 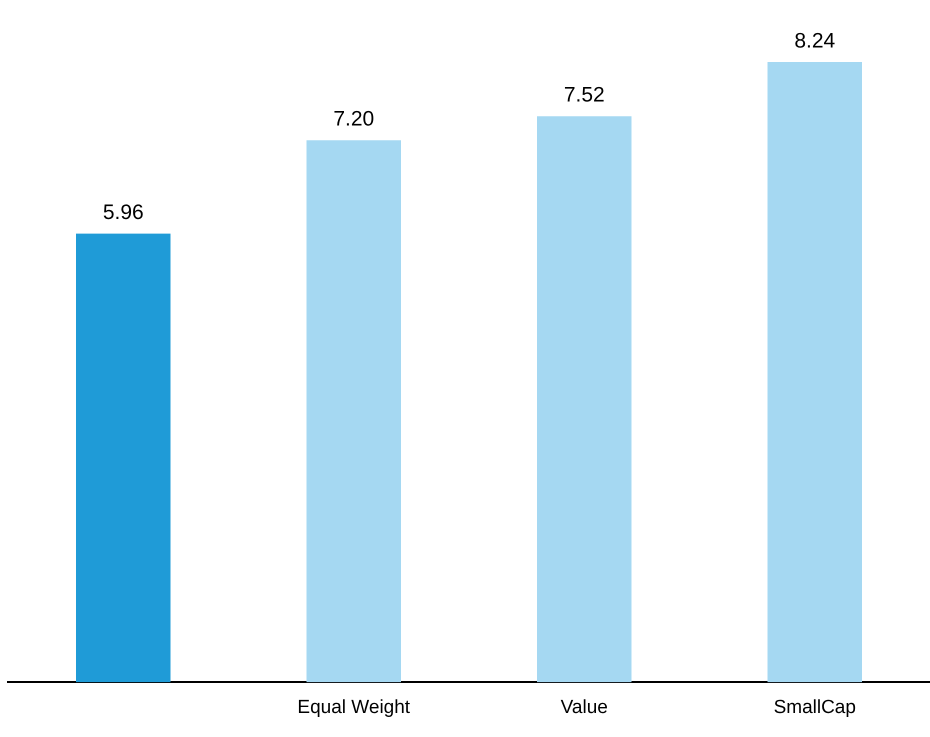 I want to click on data-label: 5.96, so click(x=123, y=212).